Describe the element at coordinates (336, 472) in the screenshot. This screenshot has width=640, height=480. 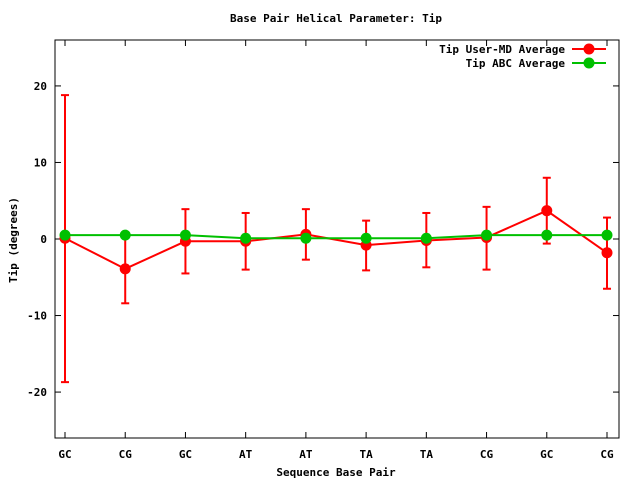
I see `x-axis-label: Sequence Base Pair` at that location.